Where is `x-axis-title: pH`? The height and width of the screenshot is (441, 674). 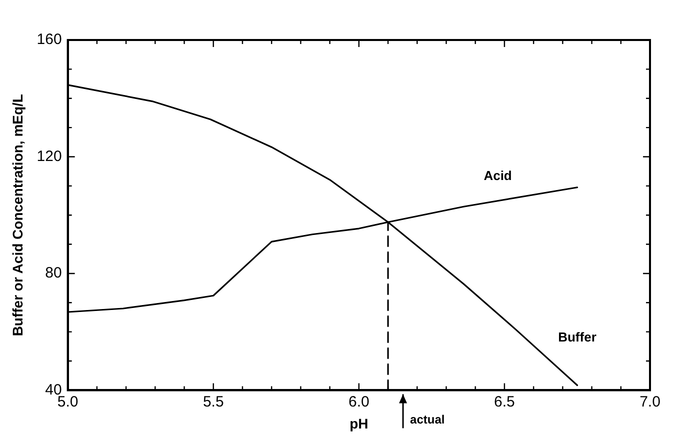
x-axis-title: pH is located at coordinates (359, 423).